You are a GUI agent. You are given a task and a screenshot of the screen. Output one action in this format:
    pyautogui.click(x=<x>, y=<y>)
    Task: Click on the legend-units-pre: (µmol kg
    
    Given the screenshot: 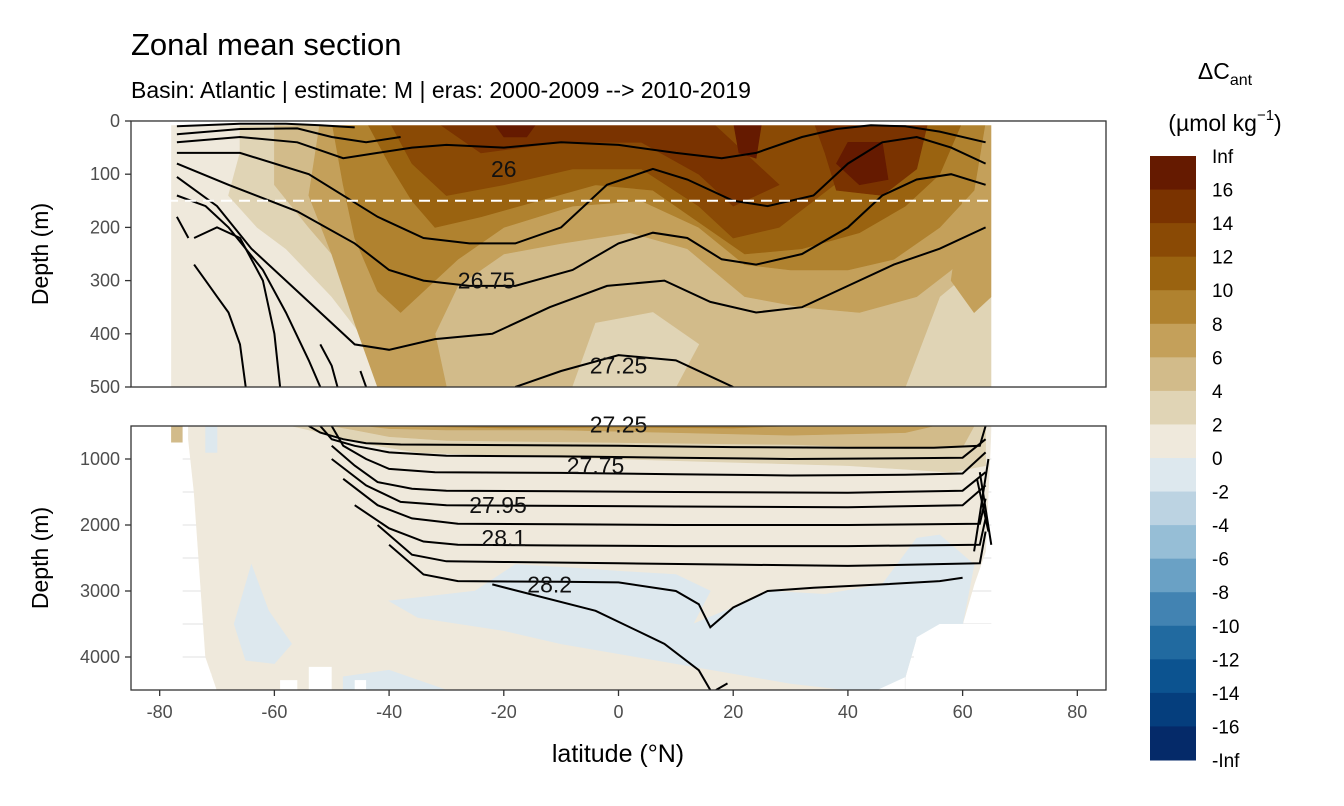 What is the action you would take?
    pyautogui.click(x=1212, y=123)
    